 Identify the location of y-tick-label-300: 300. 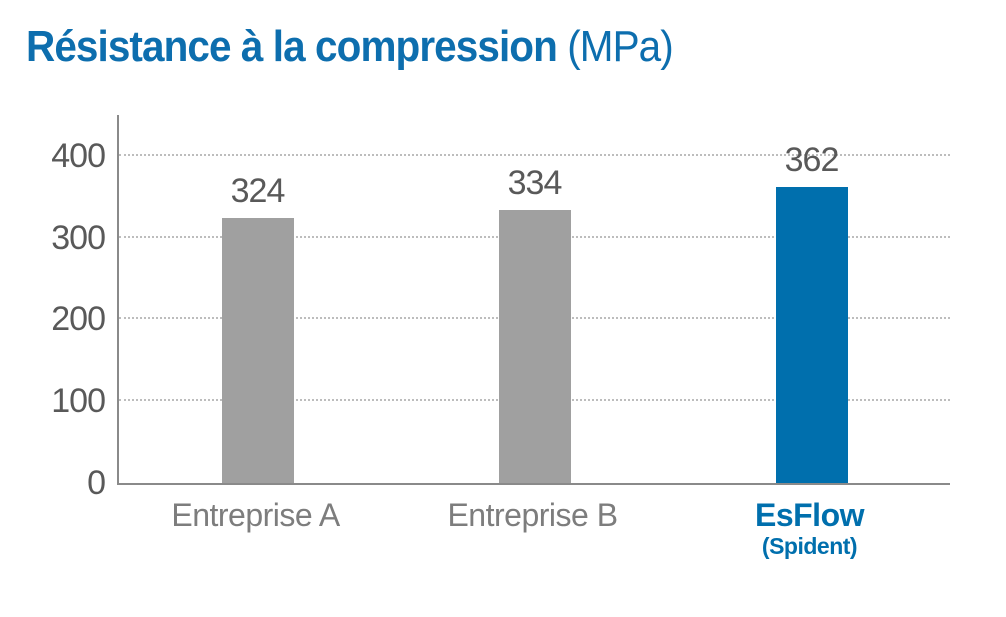
(78, 237).